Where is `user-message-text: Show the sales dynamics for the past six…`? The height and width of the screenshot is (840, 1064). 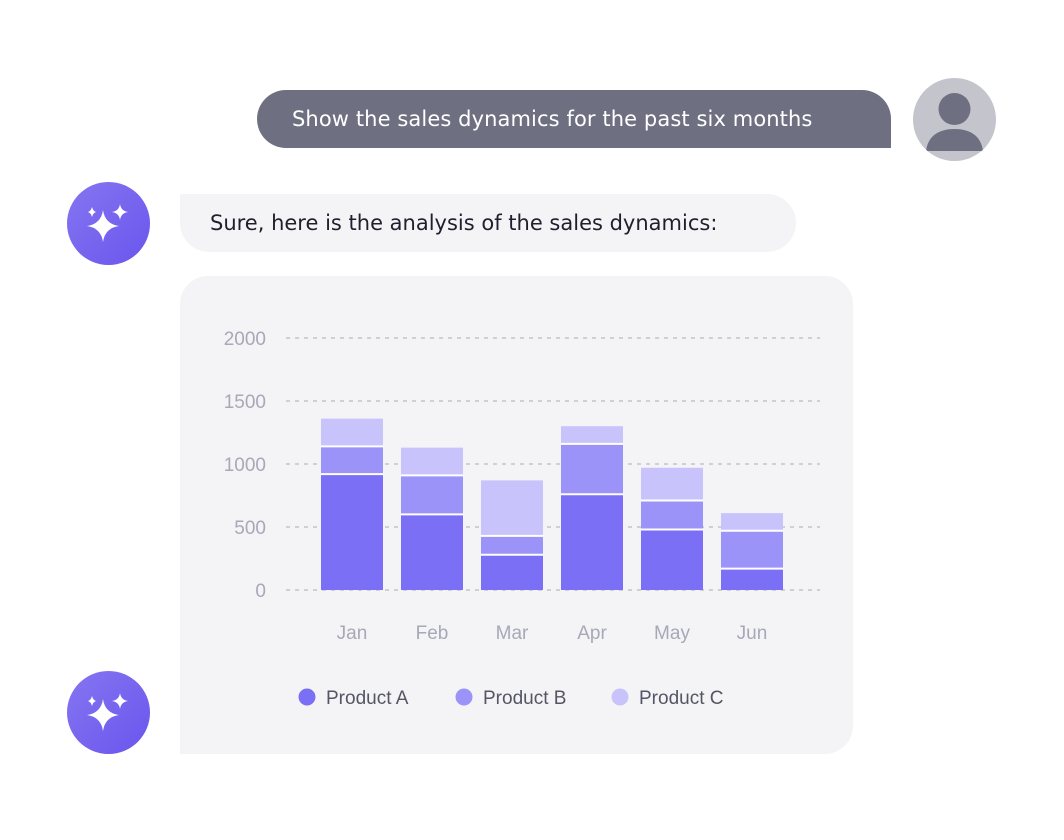
user-message-text: Show the sales dynamics for the past six… is located at coordinates (552, 119).